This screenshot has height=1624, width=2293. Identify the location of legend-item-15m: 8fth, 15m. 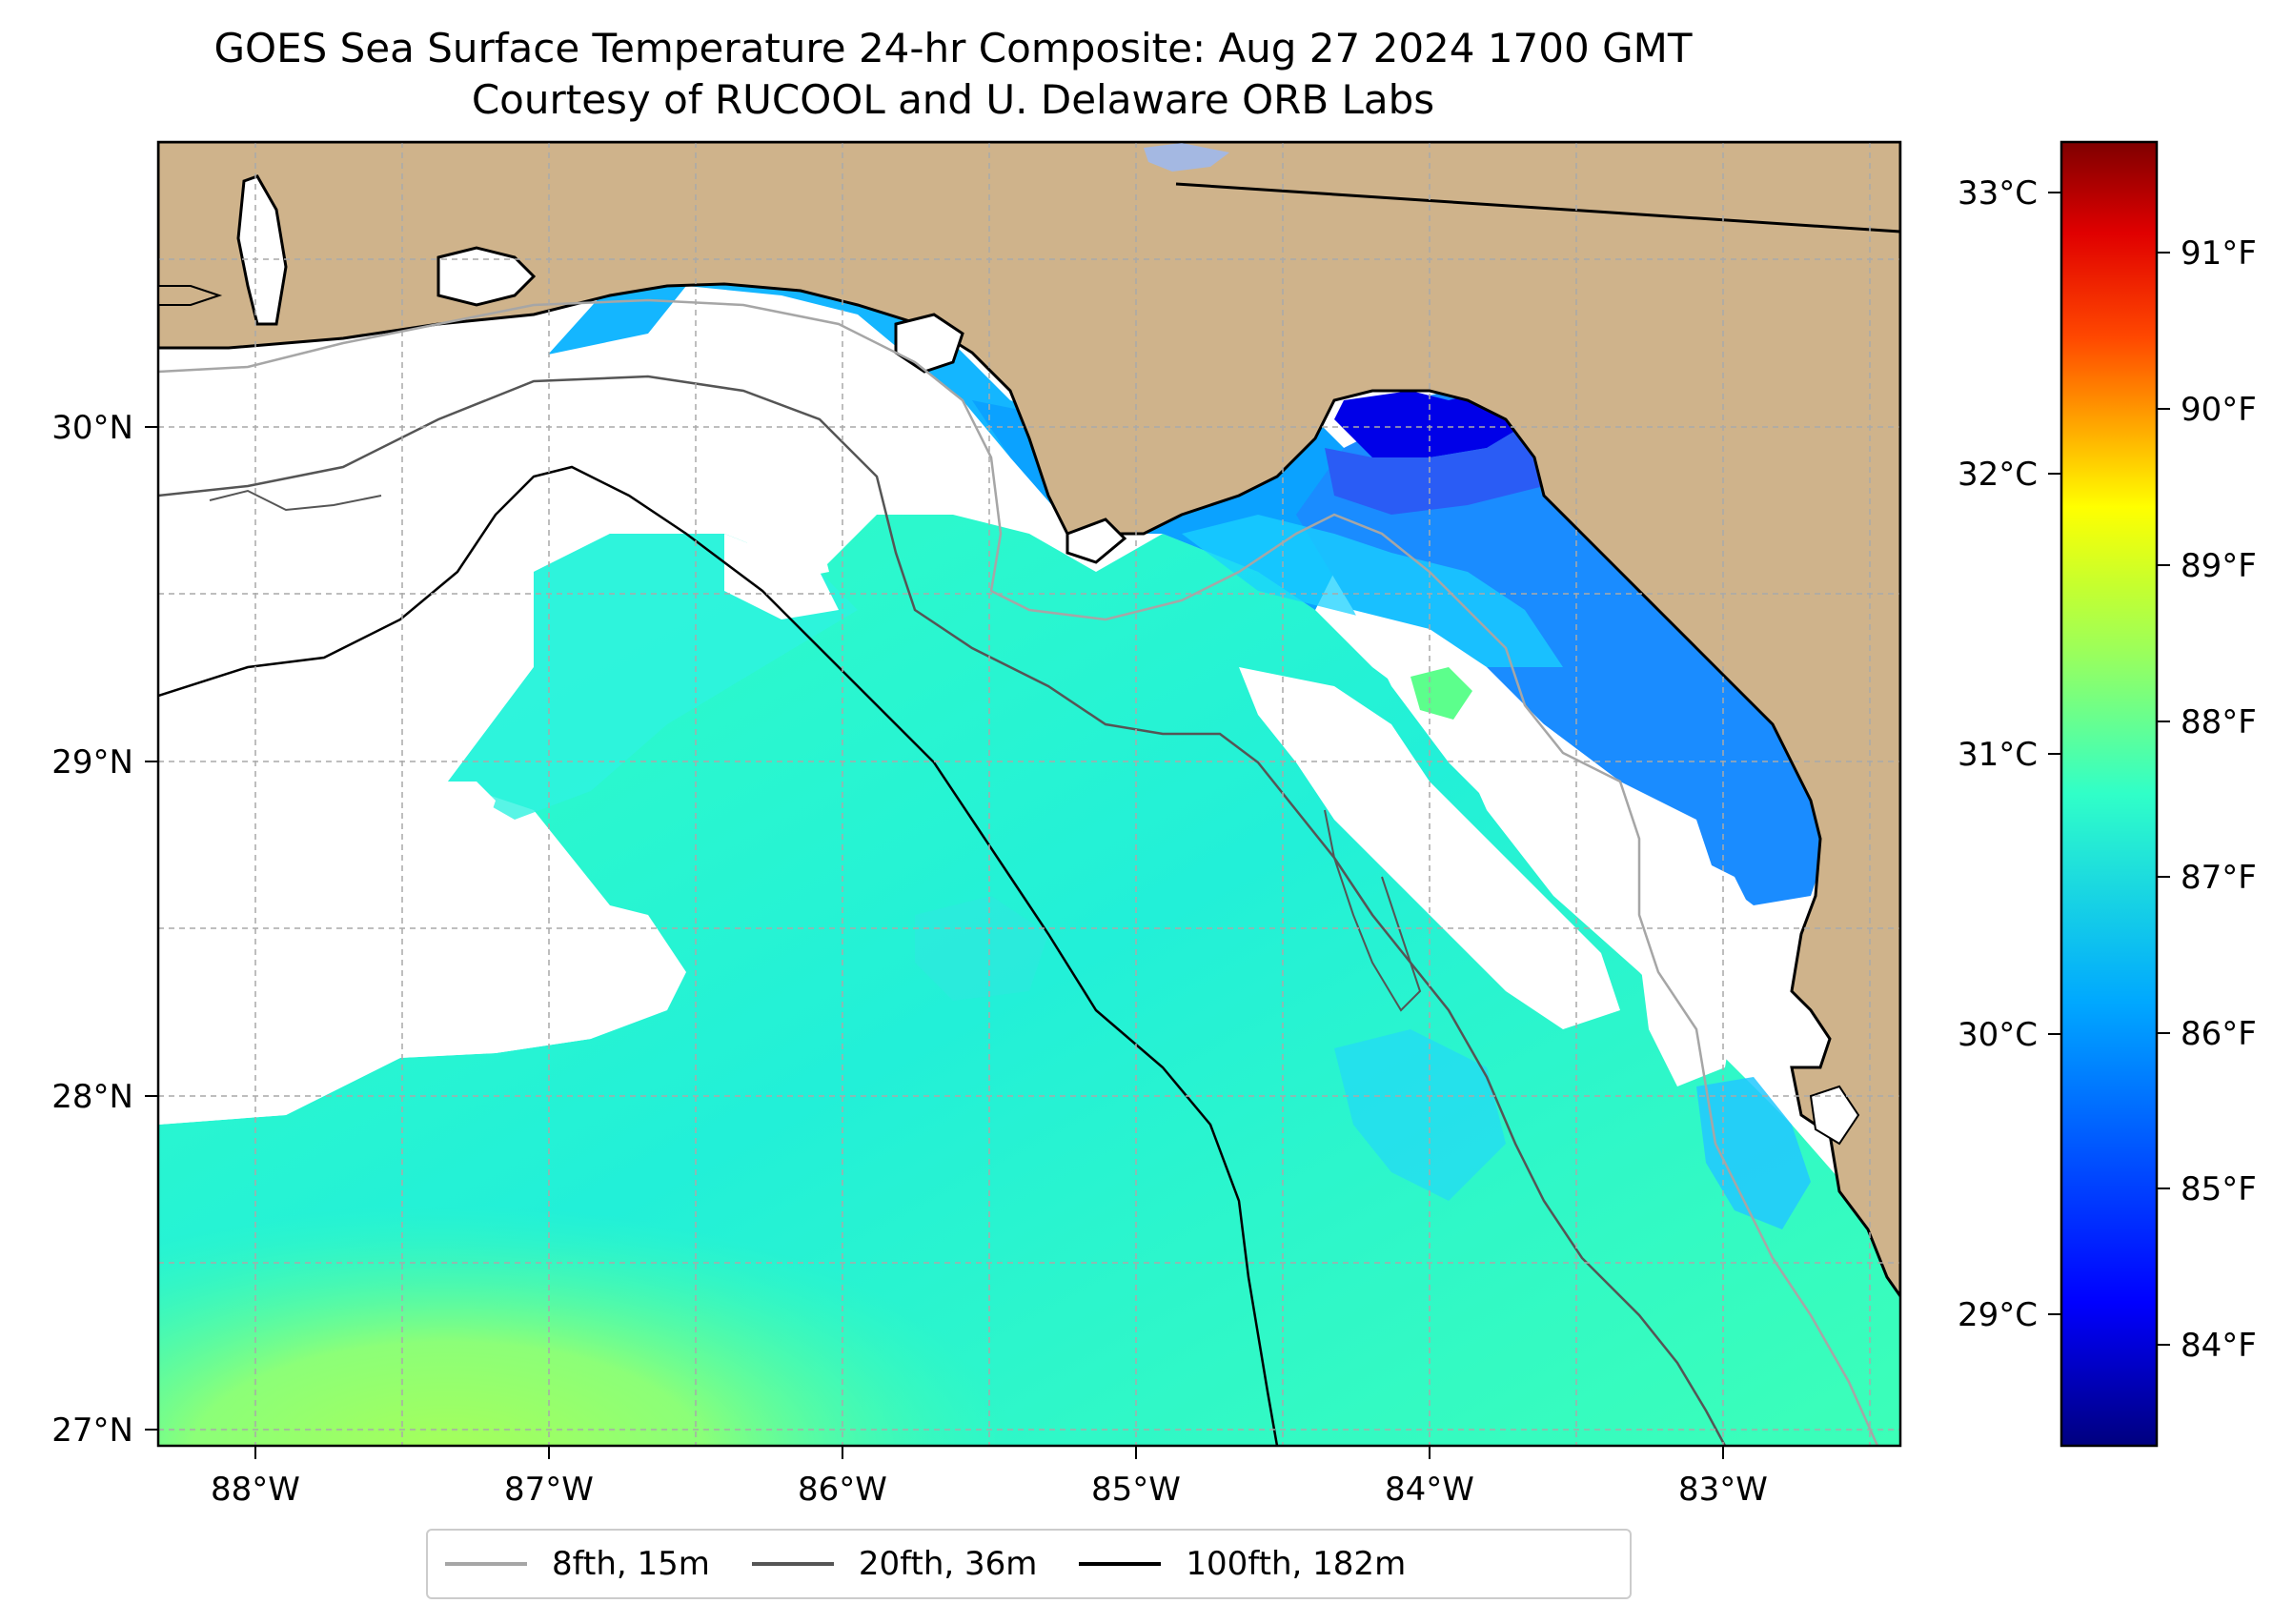
(578, 1564).